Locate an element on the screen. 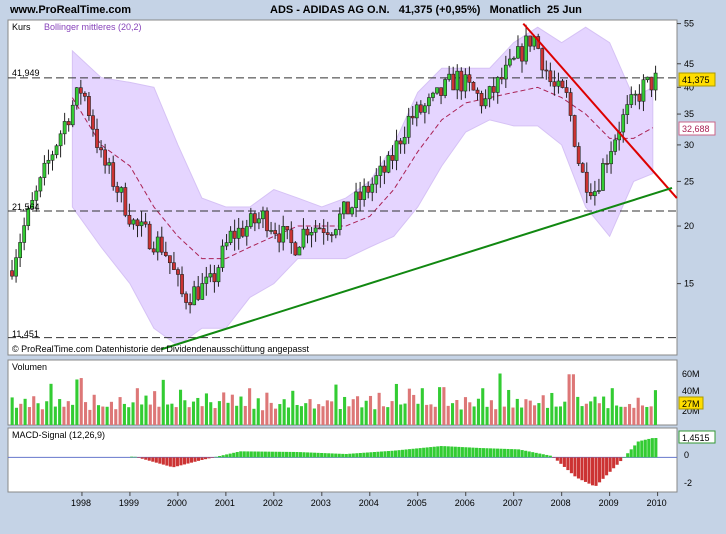 This screenshot has height=534, width=726. macd-bars is located at coordinates (342, 462).